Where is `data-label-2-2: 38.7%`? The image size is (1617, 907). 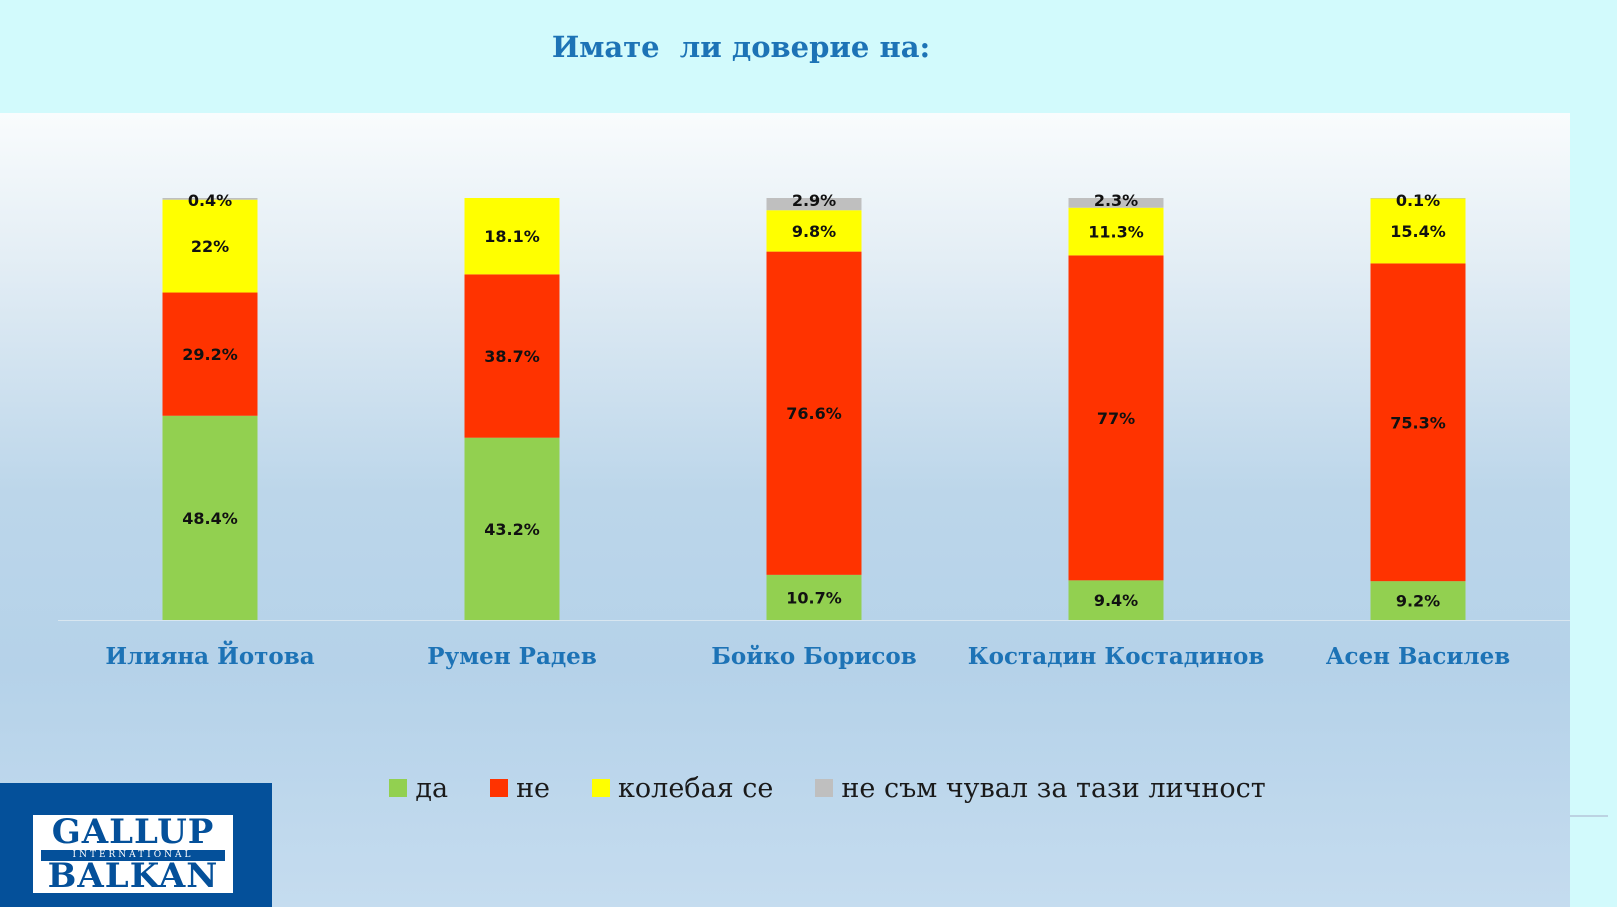
data-label-2-2: 38.7% is located at coordinates (512, 356).